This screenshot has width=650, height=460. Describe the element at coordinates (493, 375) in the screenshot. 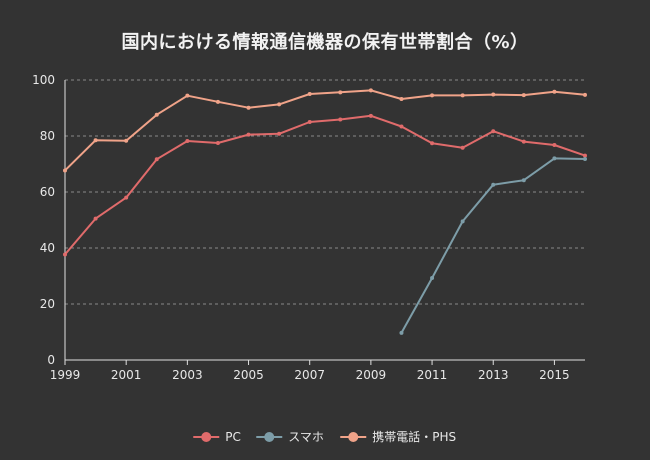

I see `x-tick-label: 2013` at that location.